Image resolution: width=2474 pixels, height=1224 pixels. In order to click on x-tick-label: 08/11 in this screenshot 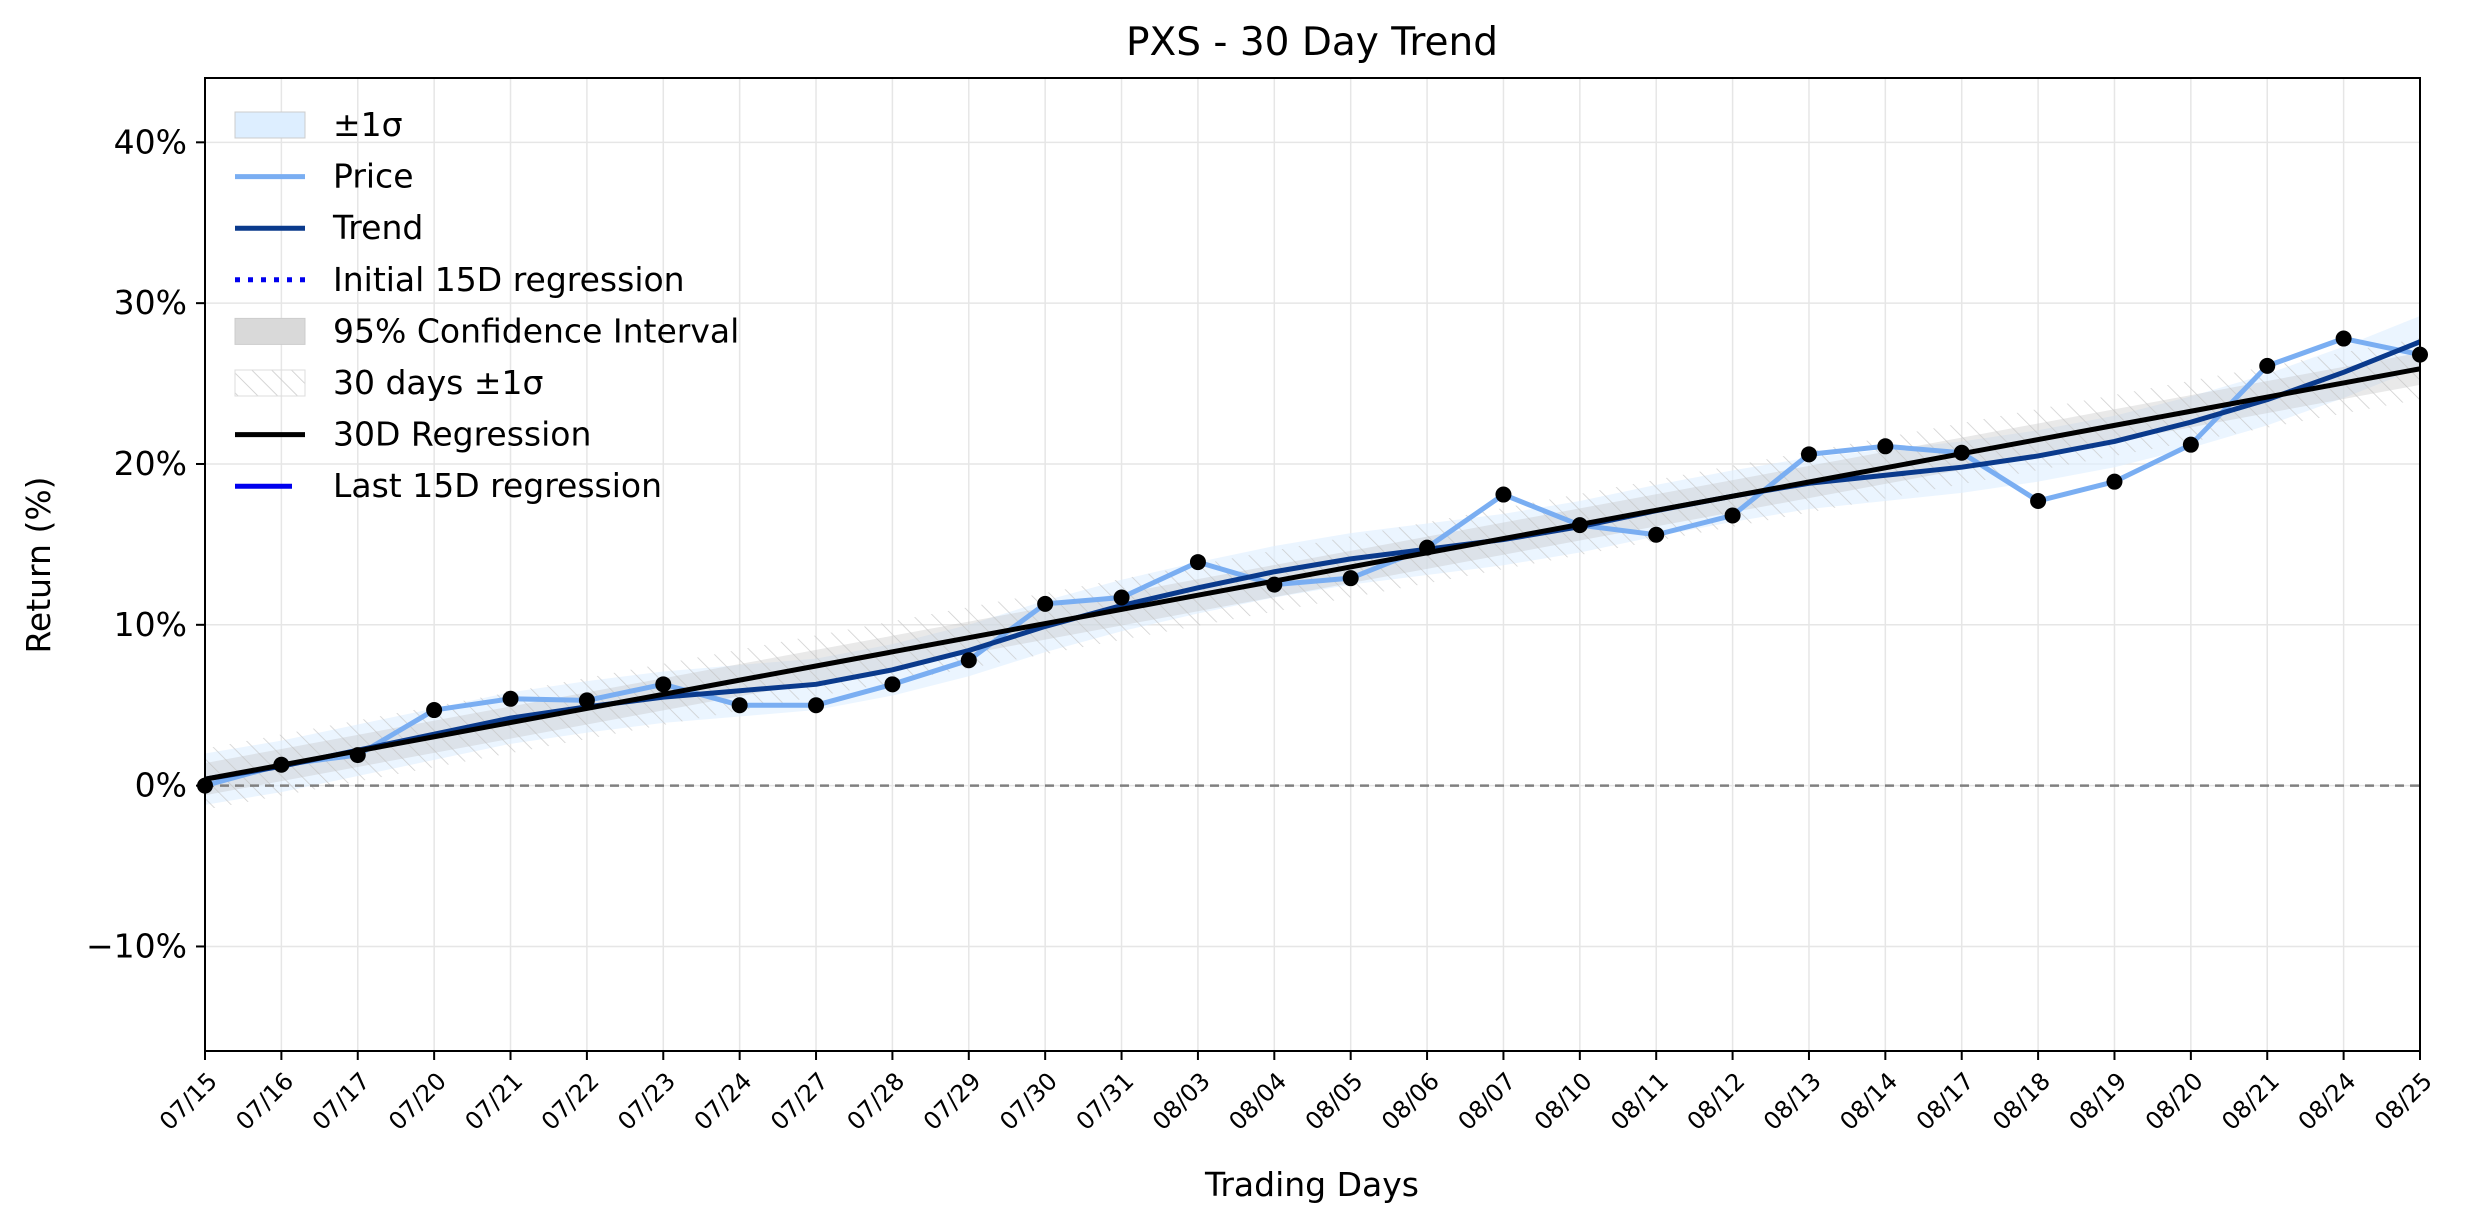, I will do `click(1639, 1101)`.